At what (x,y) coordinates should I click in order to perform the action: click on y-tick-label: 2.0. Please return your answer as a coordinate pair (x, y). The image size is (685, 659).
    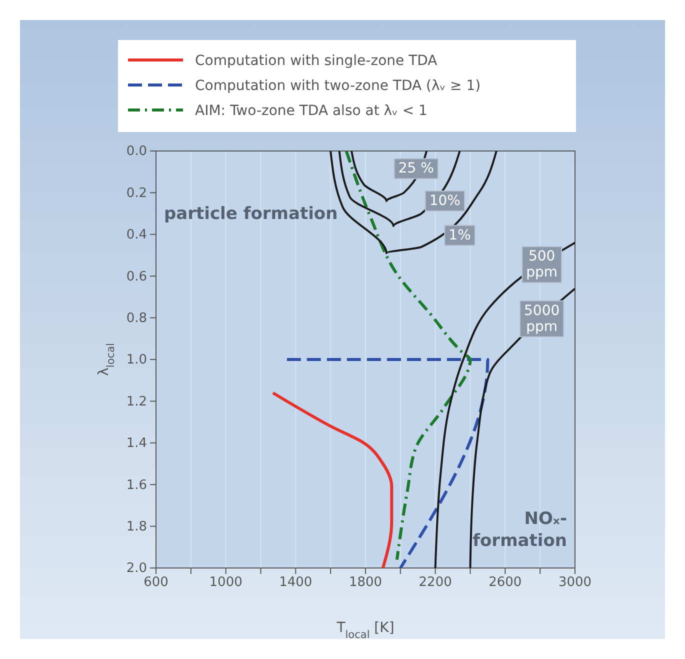
    Looking at the image, I should click on (136, 568).